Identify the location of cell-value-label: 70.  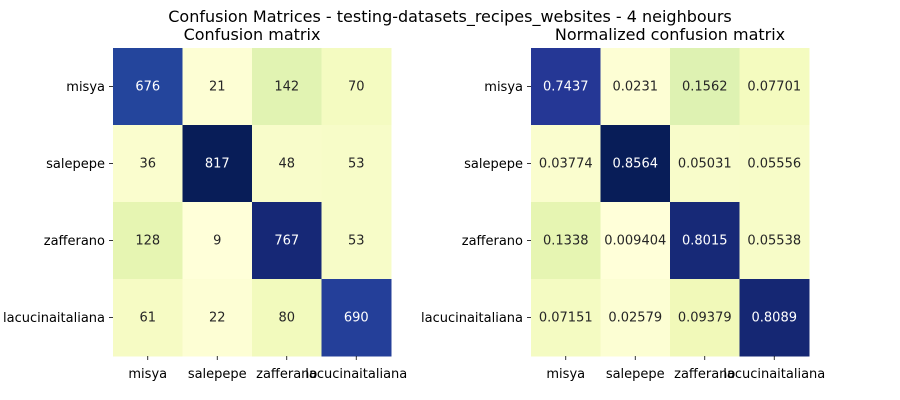
(356, 87).